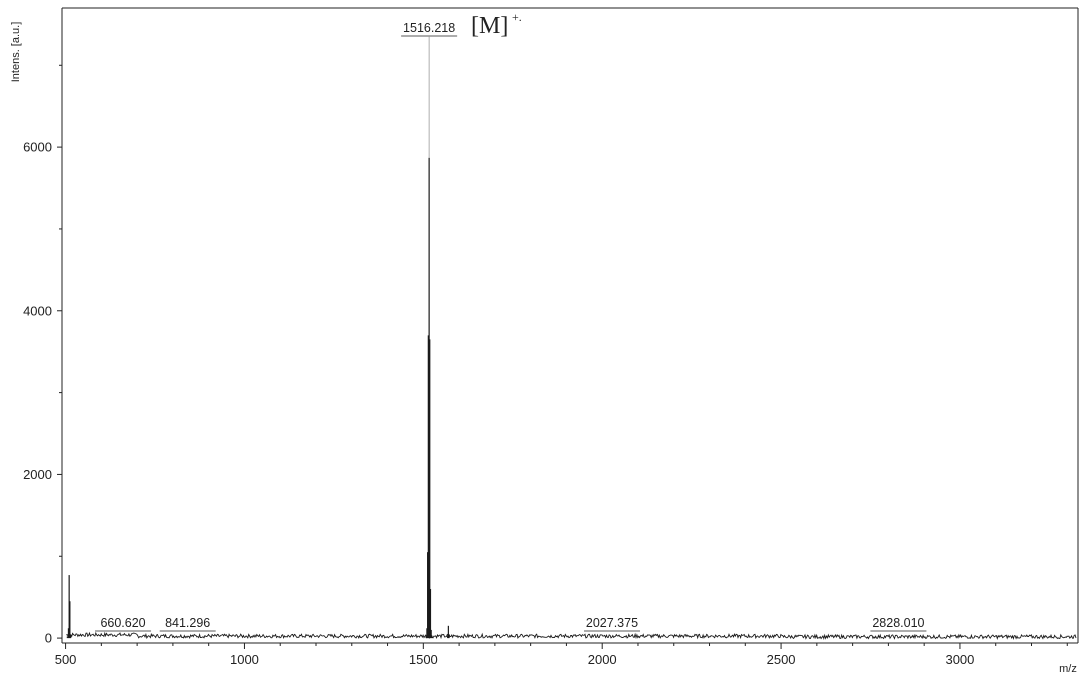  What do you see at coordinates (561, 655) in the screenshot?
I see `x-axis-ticks: 500 1000 1500 2000 2500 3000` at bounding box center [561, 655].